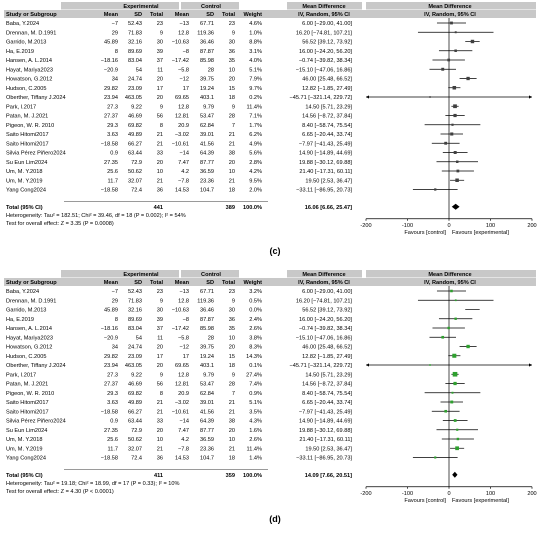  I want to click on study-ci: 12.82 [−1.85, 27.49], so click(327, 357).